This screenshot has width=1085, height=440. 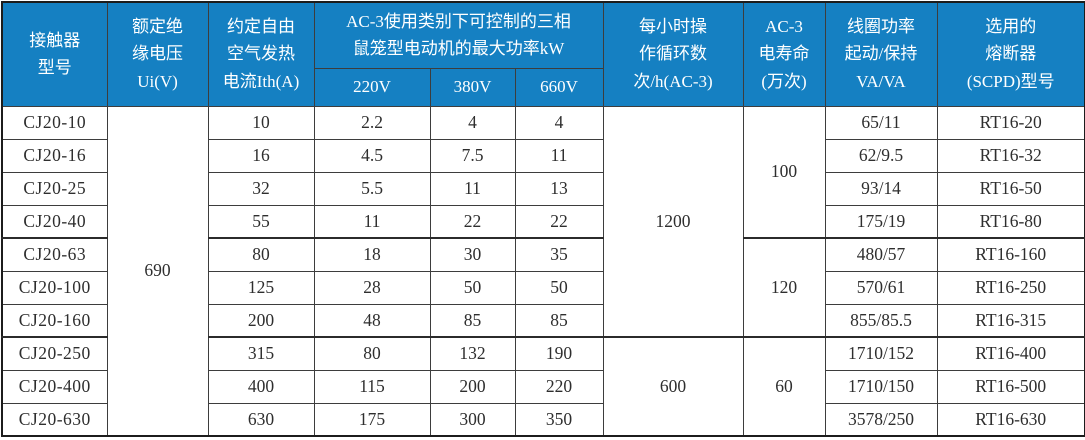 I want to click on cell-model: CJ20-40, so click(x=54, y=221).